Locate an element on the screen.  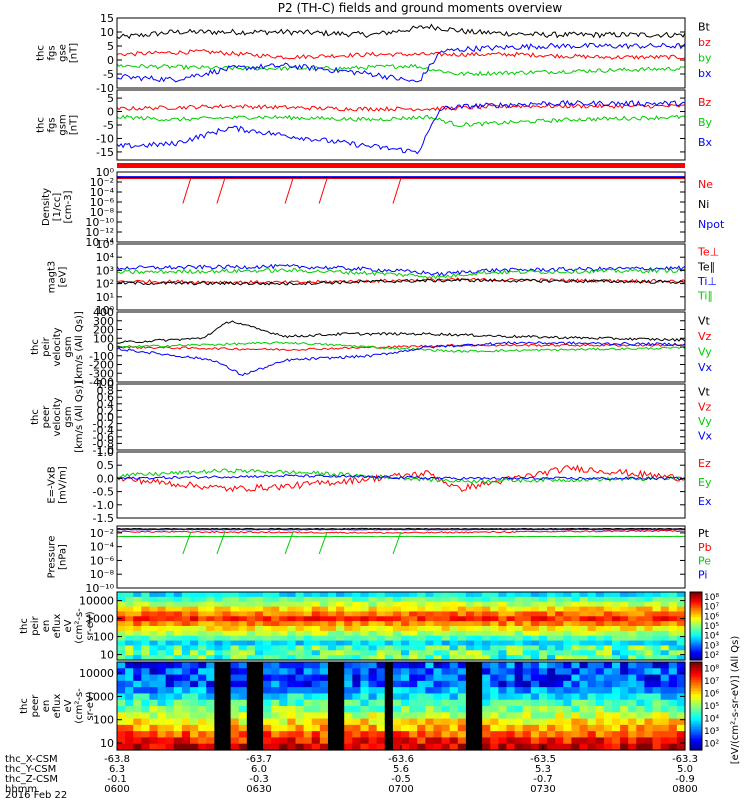
colorbar-tick-label: 10⁷ is located at coordinates (711, 608).